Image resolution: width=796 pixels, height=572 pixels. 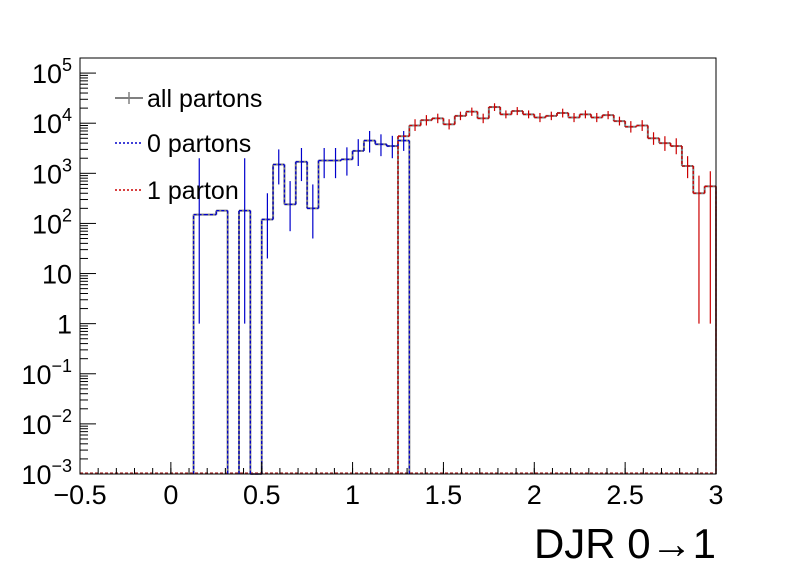 I want to click on legend: all partons 0 partons 1 parton, so click(x=188, y=145).